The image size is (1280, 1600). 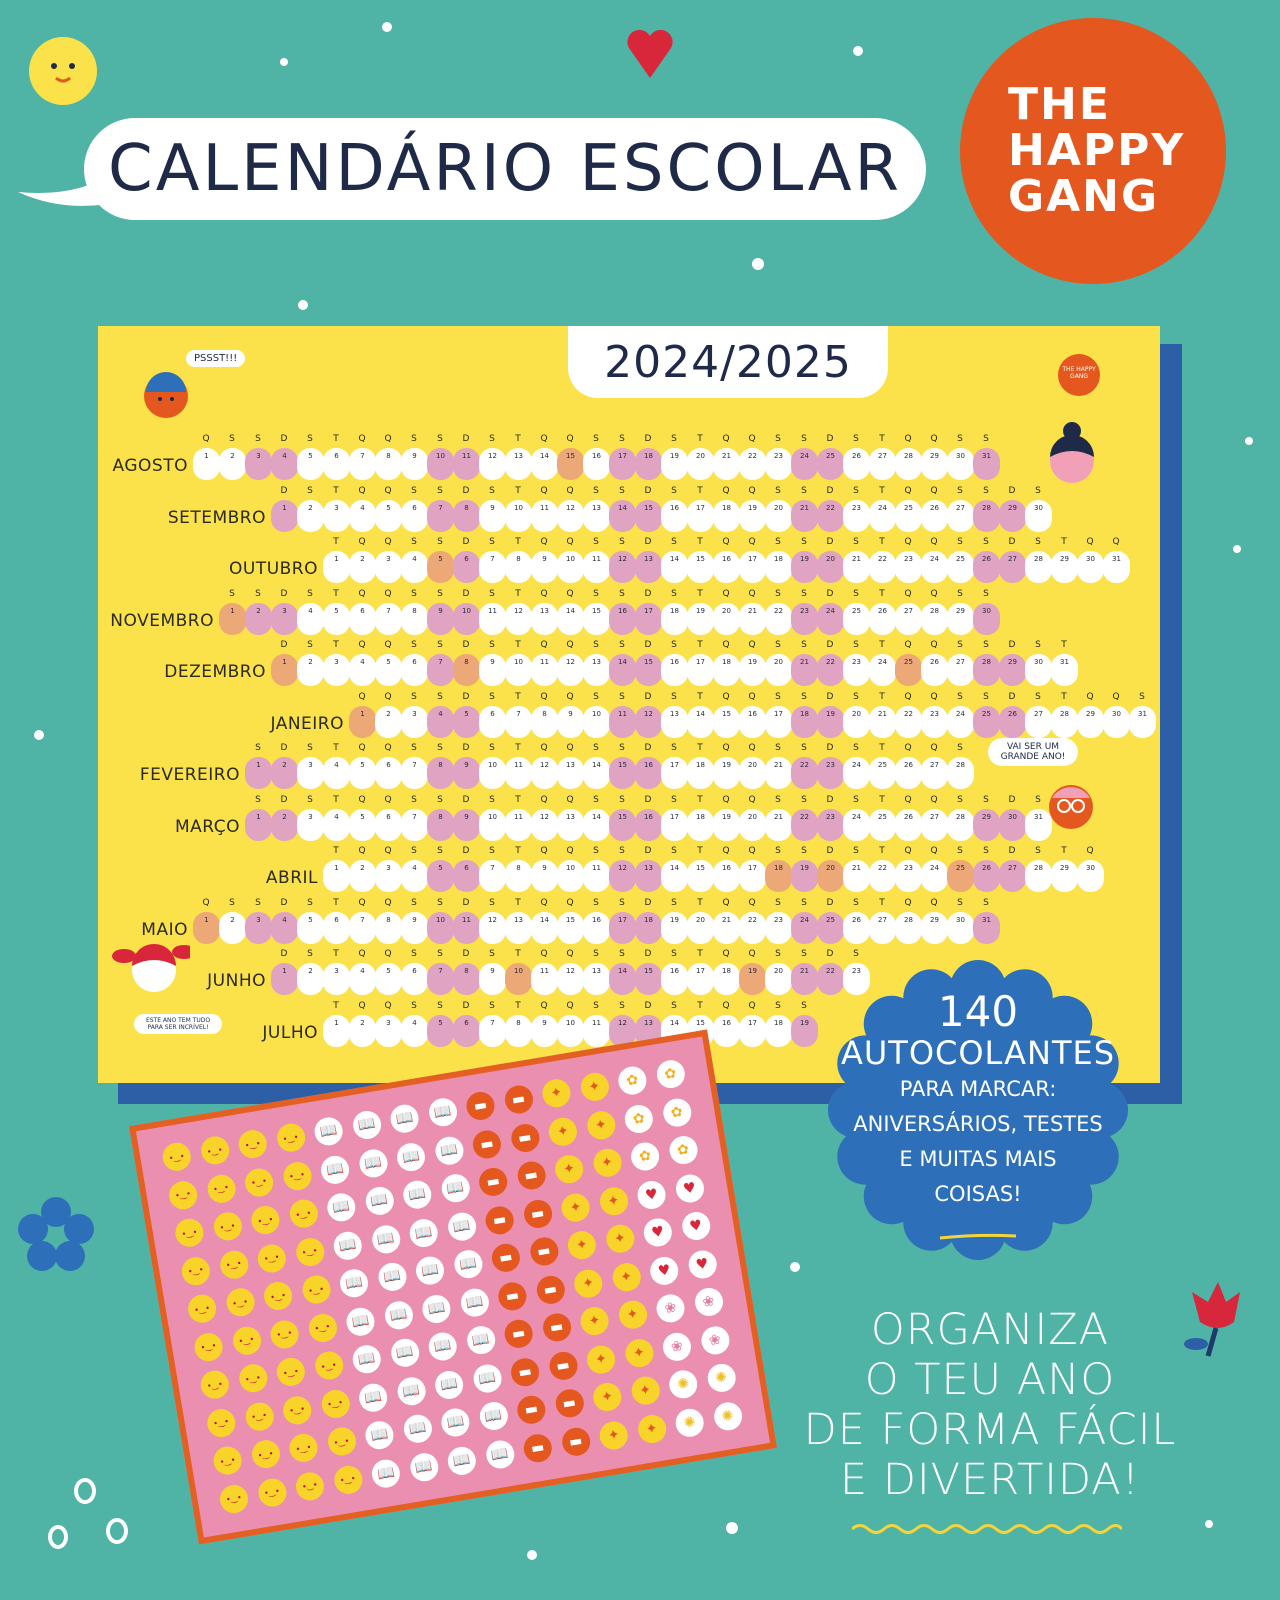 What do you see at coordinates (414, 515) in the screenshot?
I see `day-cell: 6` at bounding box center [414, 515].